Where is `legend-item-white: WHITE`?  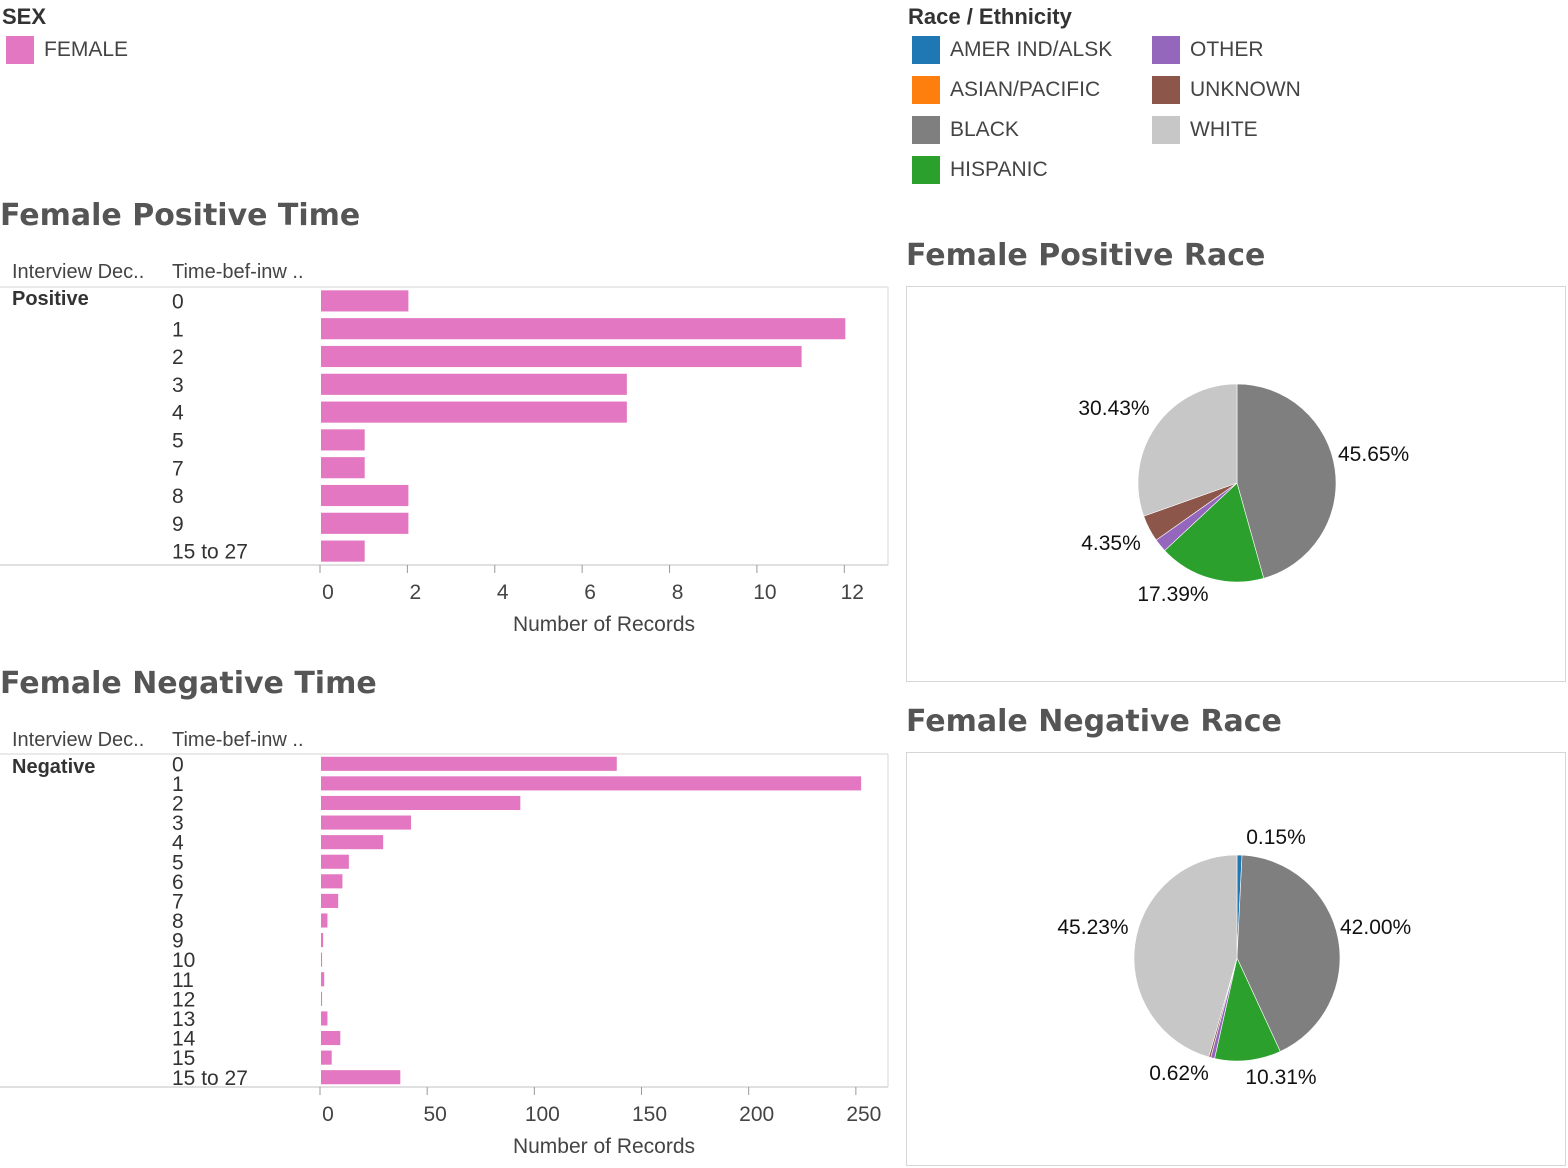 legend-item-white: WHITE is located at coordinates (1205, 130).